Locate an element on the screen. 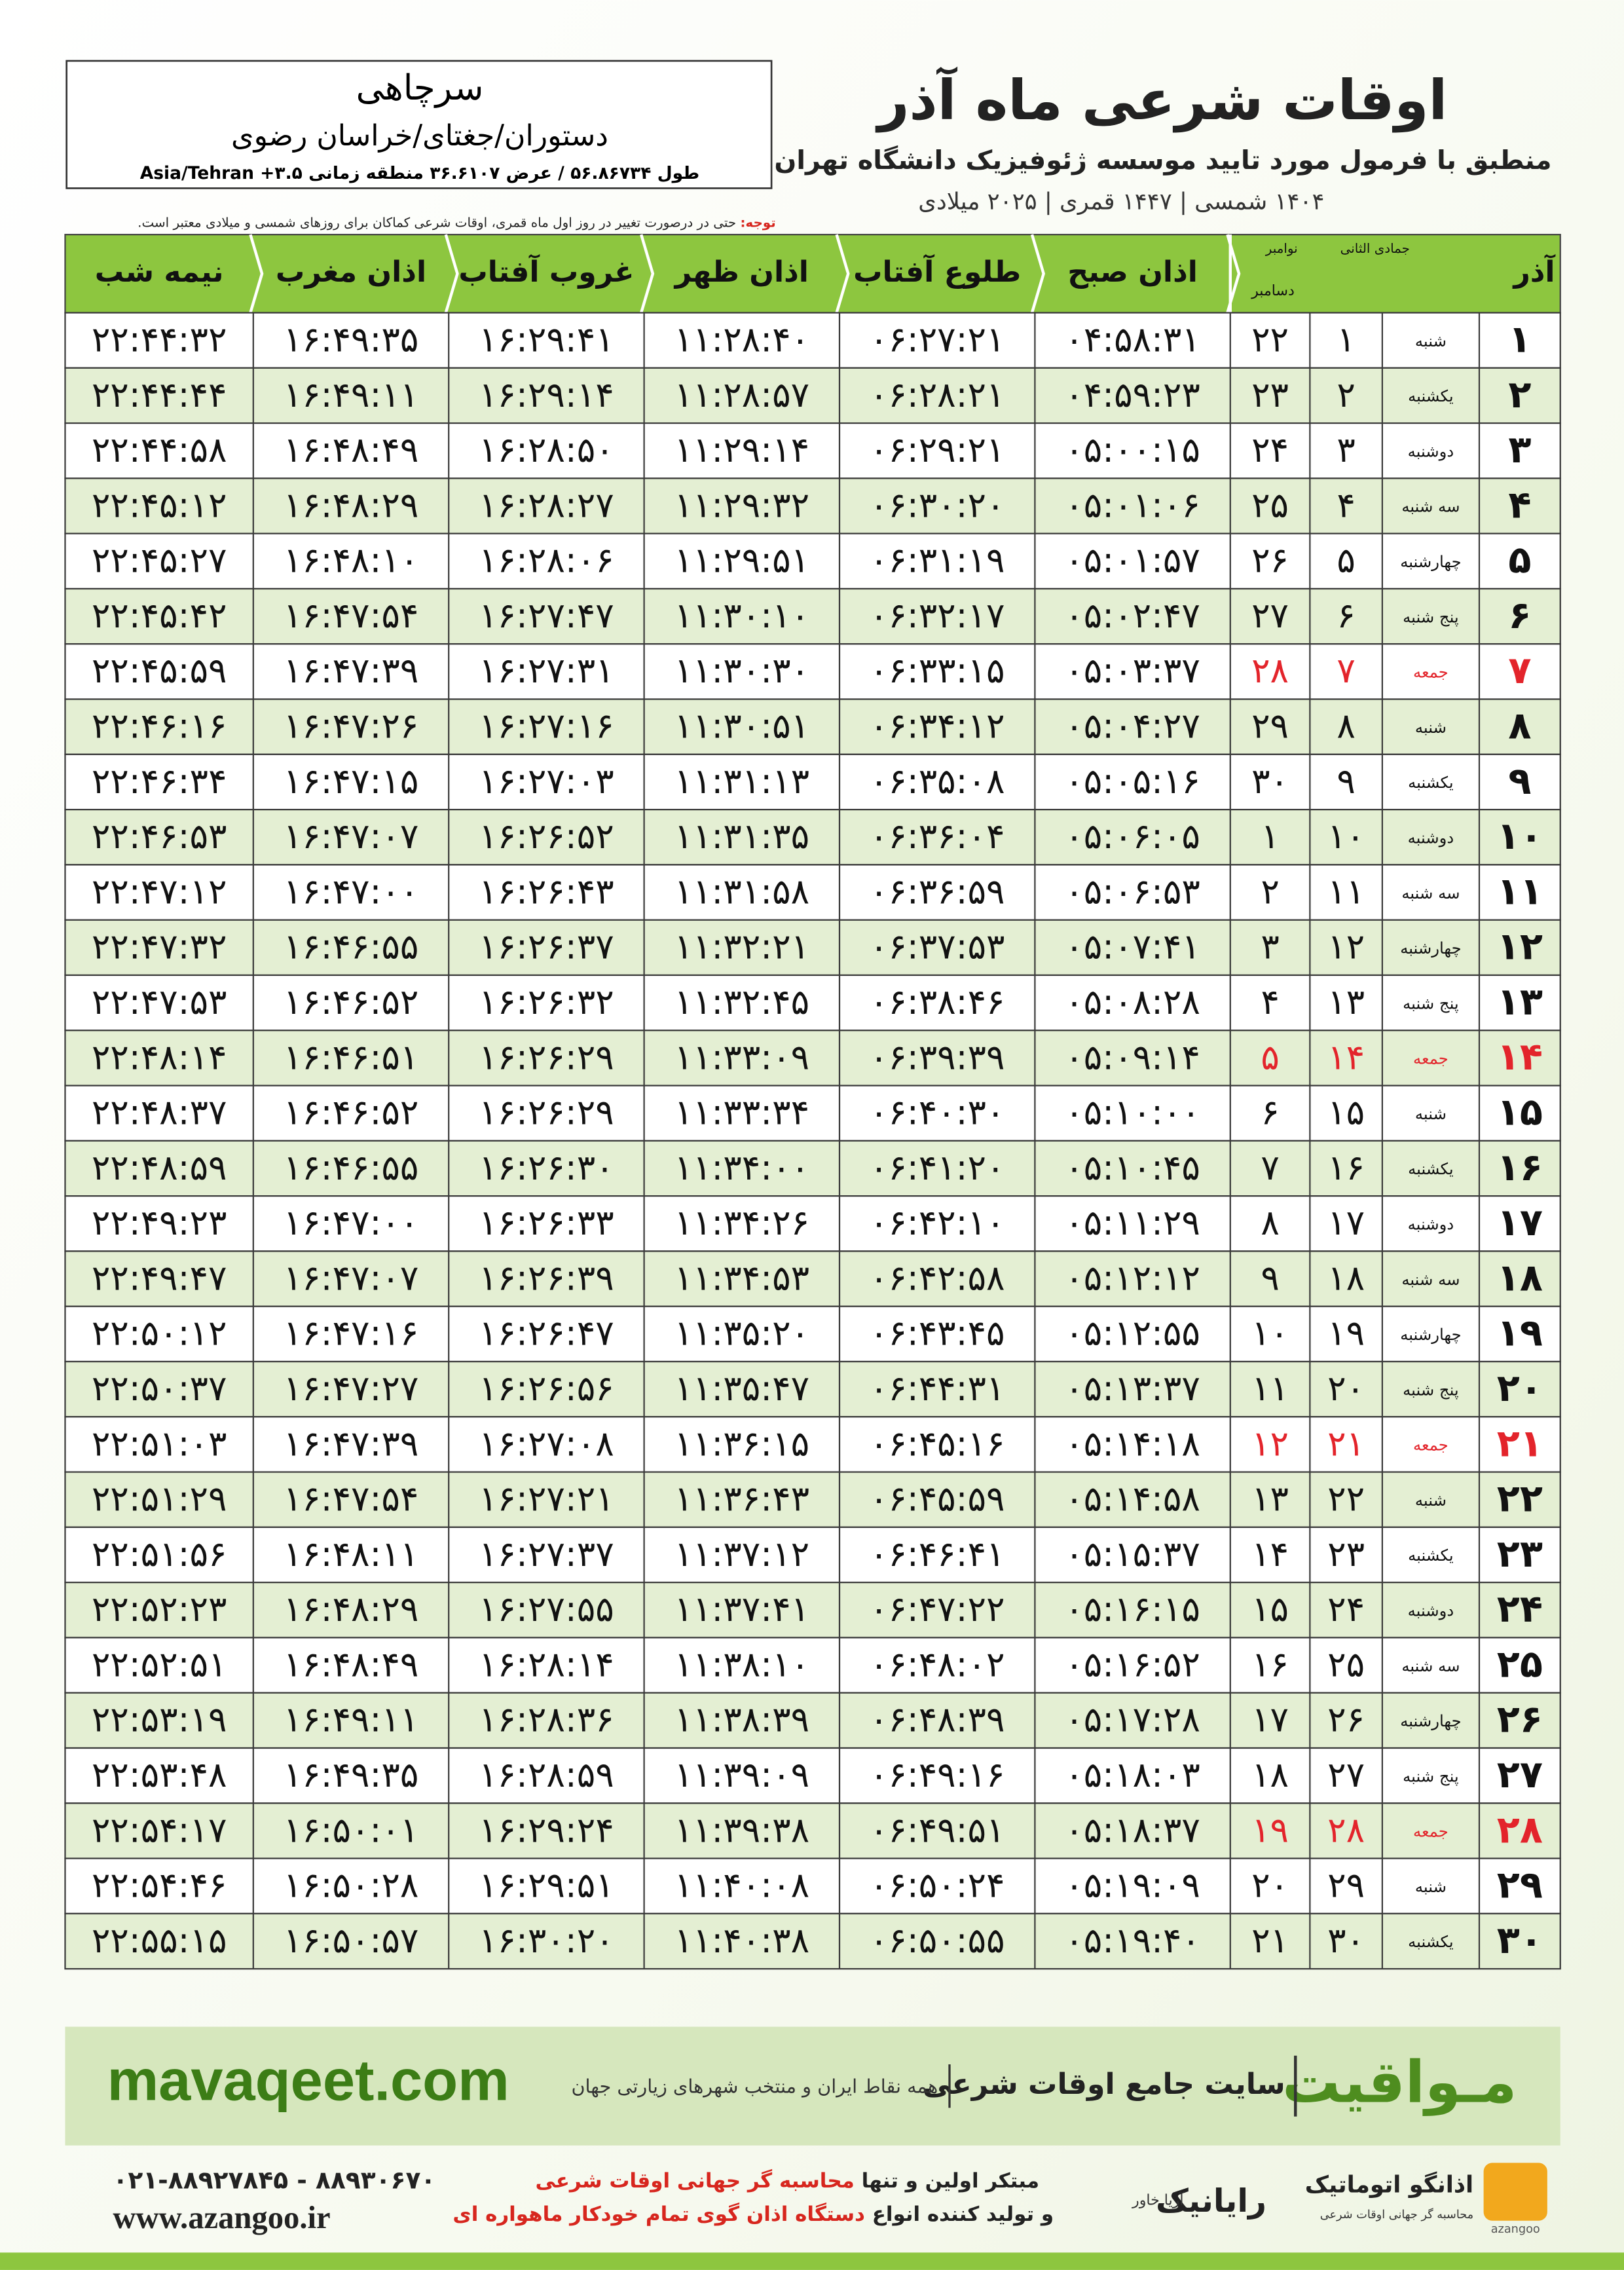 This screenshot has width=1624, height=2270. time: ۱۱:۳۱:۳۵ is located at coordinates (741, 836).